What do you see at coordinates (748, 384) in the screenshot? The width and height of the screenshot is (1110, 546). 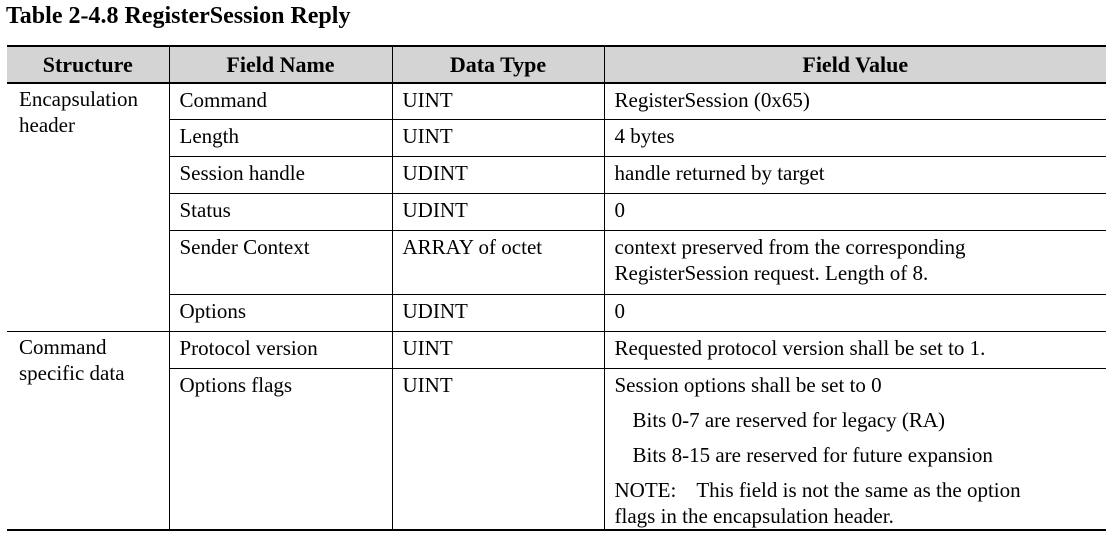 I see `field-value-intro: Session options shall be set to 0` at bounding box center [748, 384].